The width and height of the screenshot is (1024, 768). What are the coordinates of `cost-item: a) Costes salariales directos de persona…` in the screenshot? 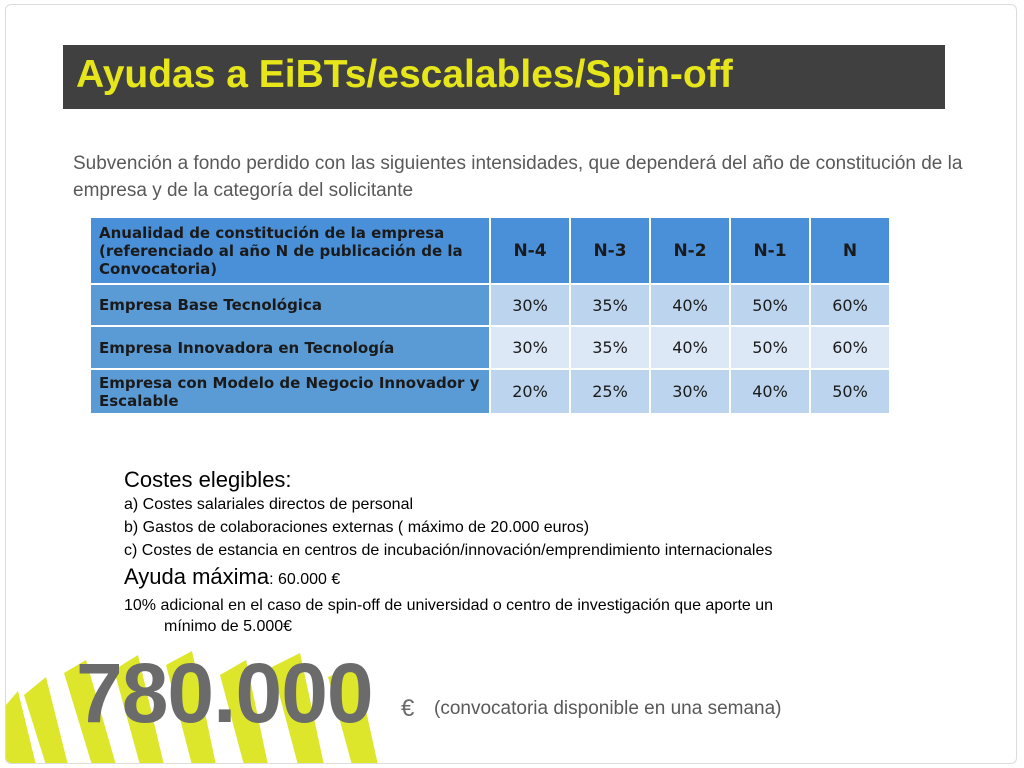 It's located at (269, 504).